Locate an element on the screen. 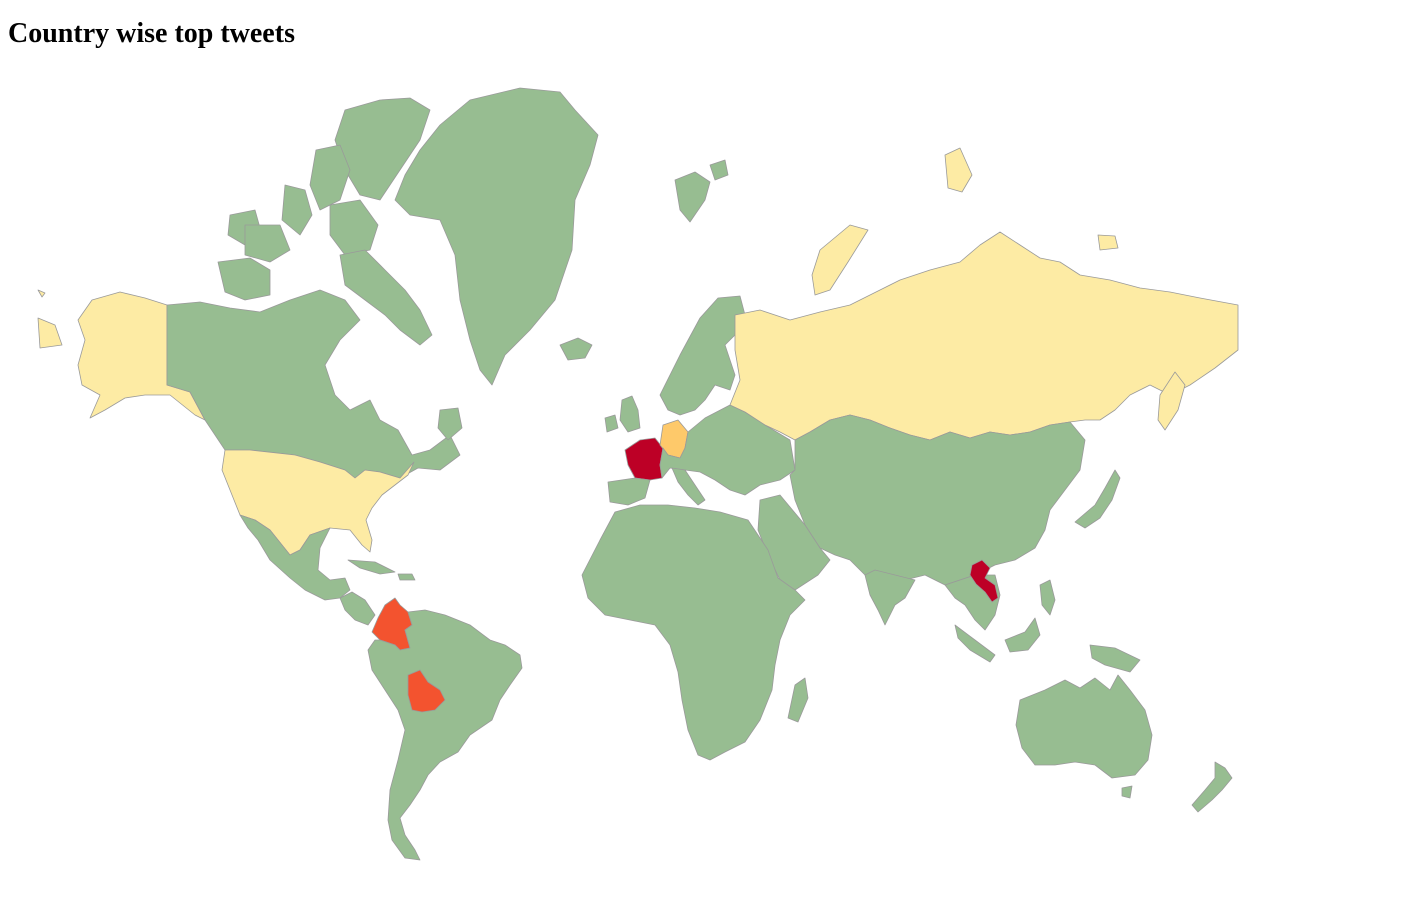 This screenshot has width=1406, height=922. region-tasmania is located at coordinates (1127, 792).